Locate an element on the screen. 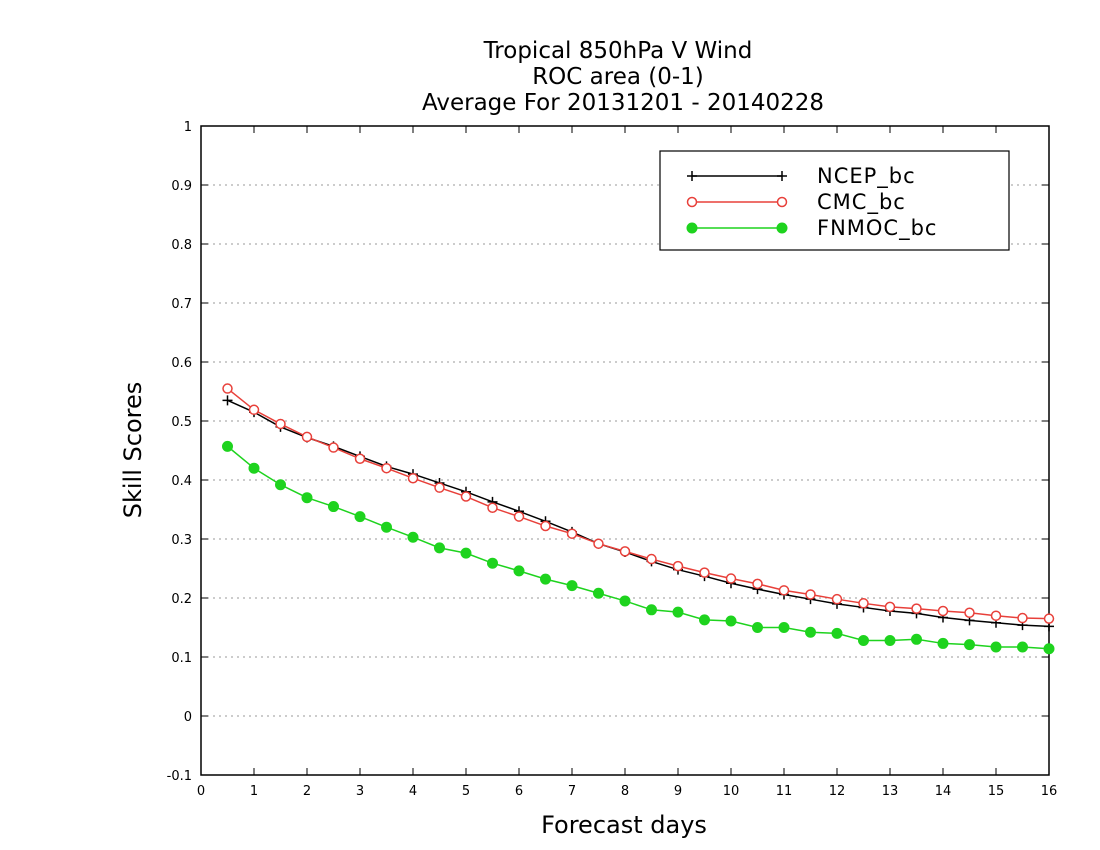  y-tick-label: 0.8 is located at coordinates (181, 245).